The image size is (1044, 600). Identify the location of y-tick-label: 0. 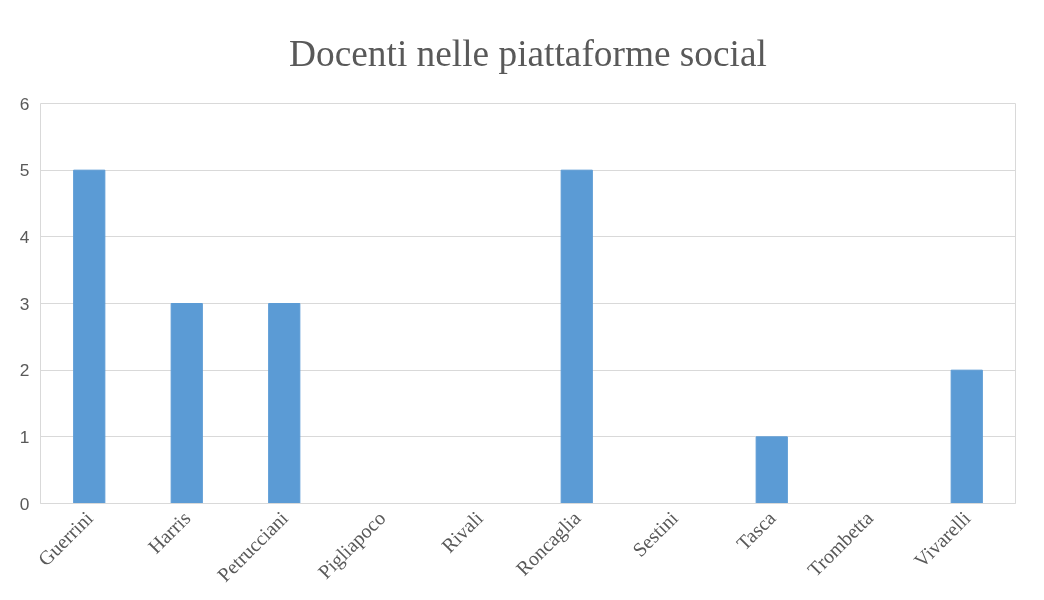
(24, 503).